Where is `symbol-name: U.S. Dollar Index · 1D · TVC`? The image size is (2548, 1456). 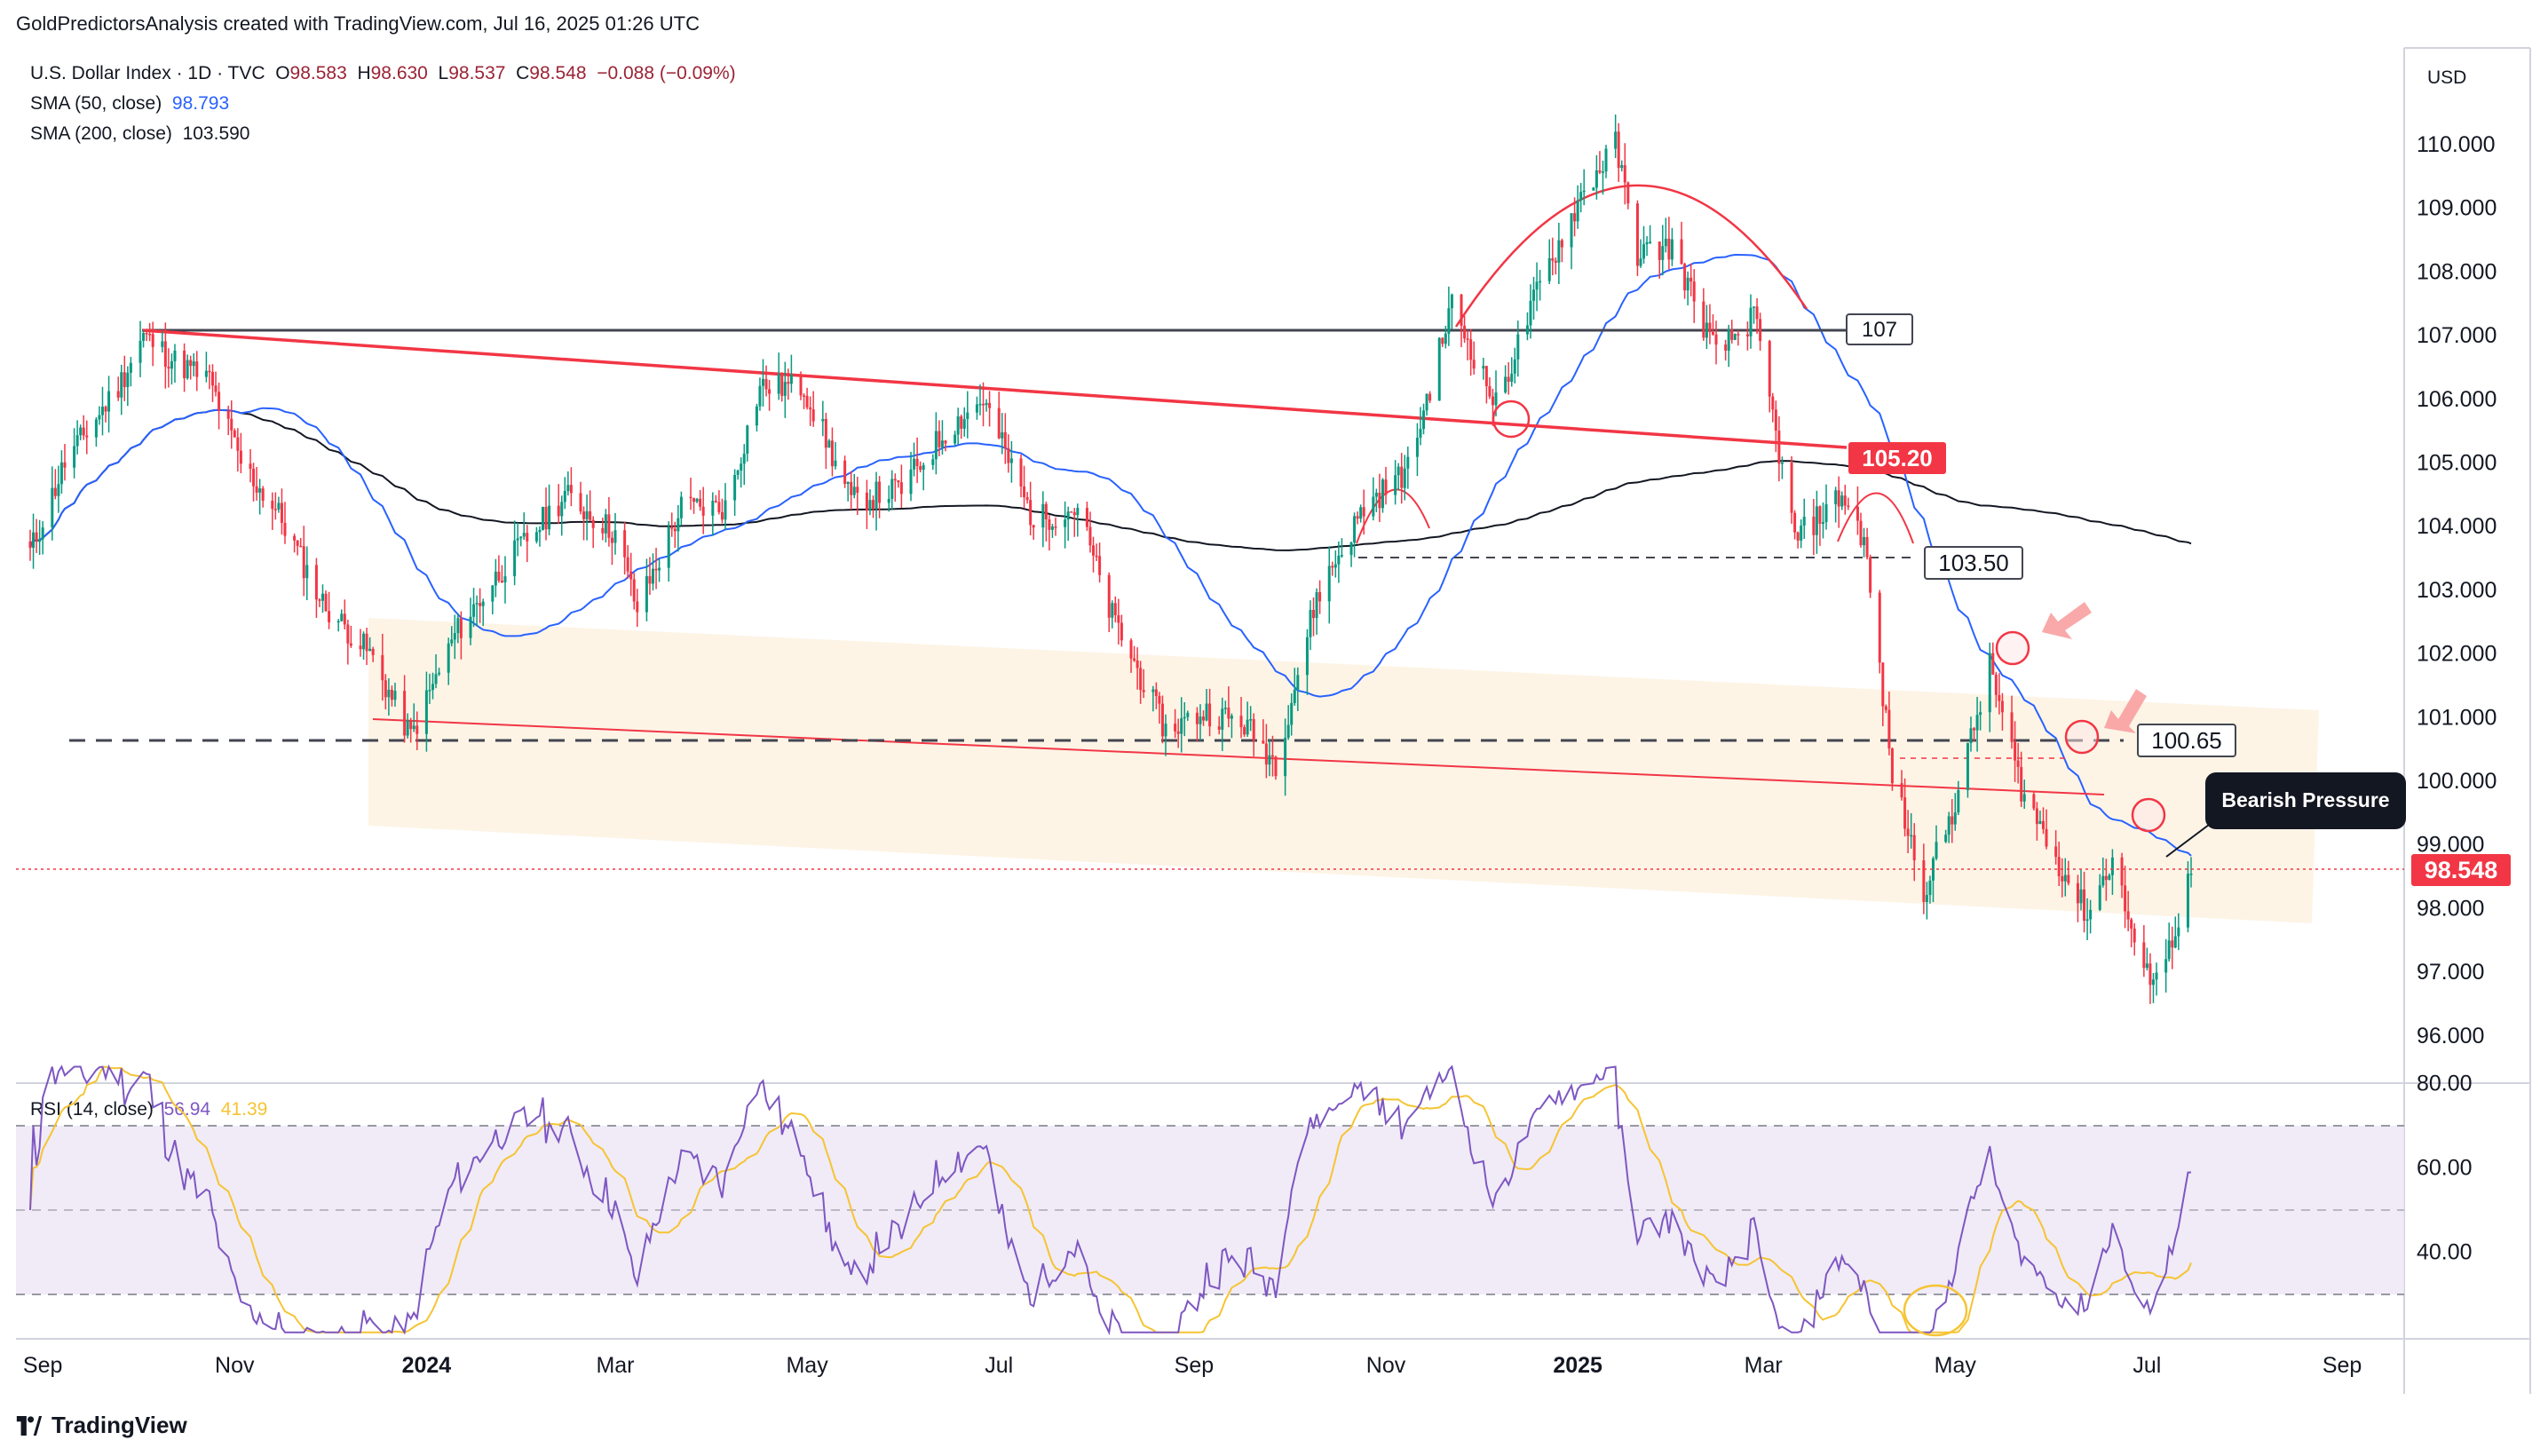
symbol-name: U.S. Dollar Index · 1D · TVC is located at coordinates (147, 73).